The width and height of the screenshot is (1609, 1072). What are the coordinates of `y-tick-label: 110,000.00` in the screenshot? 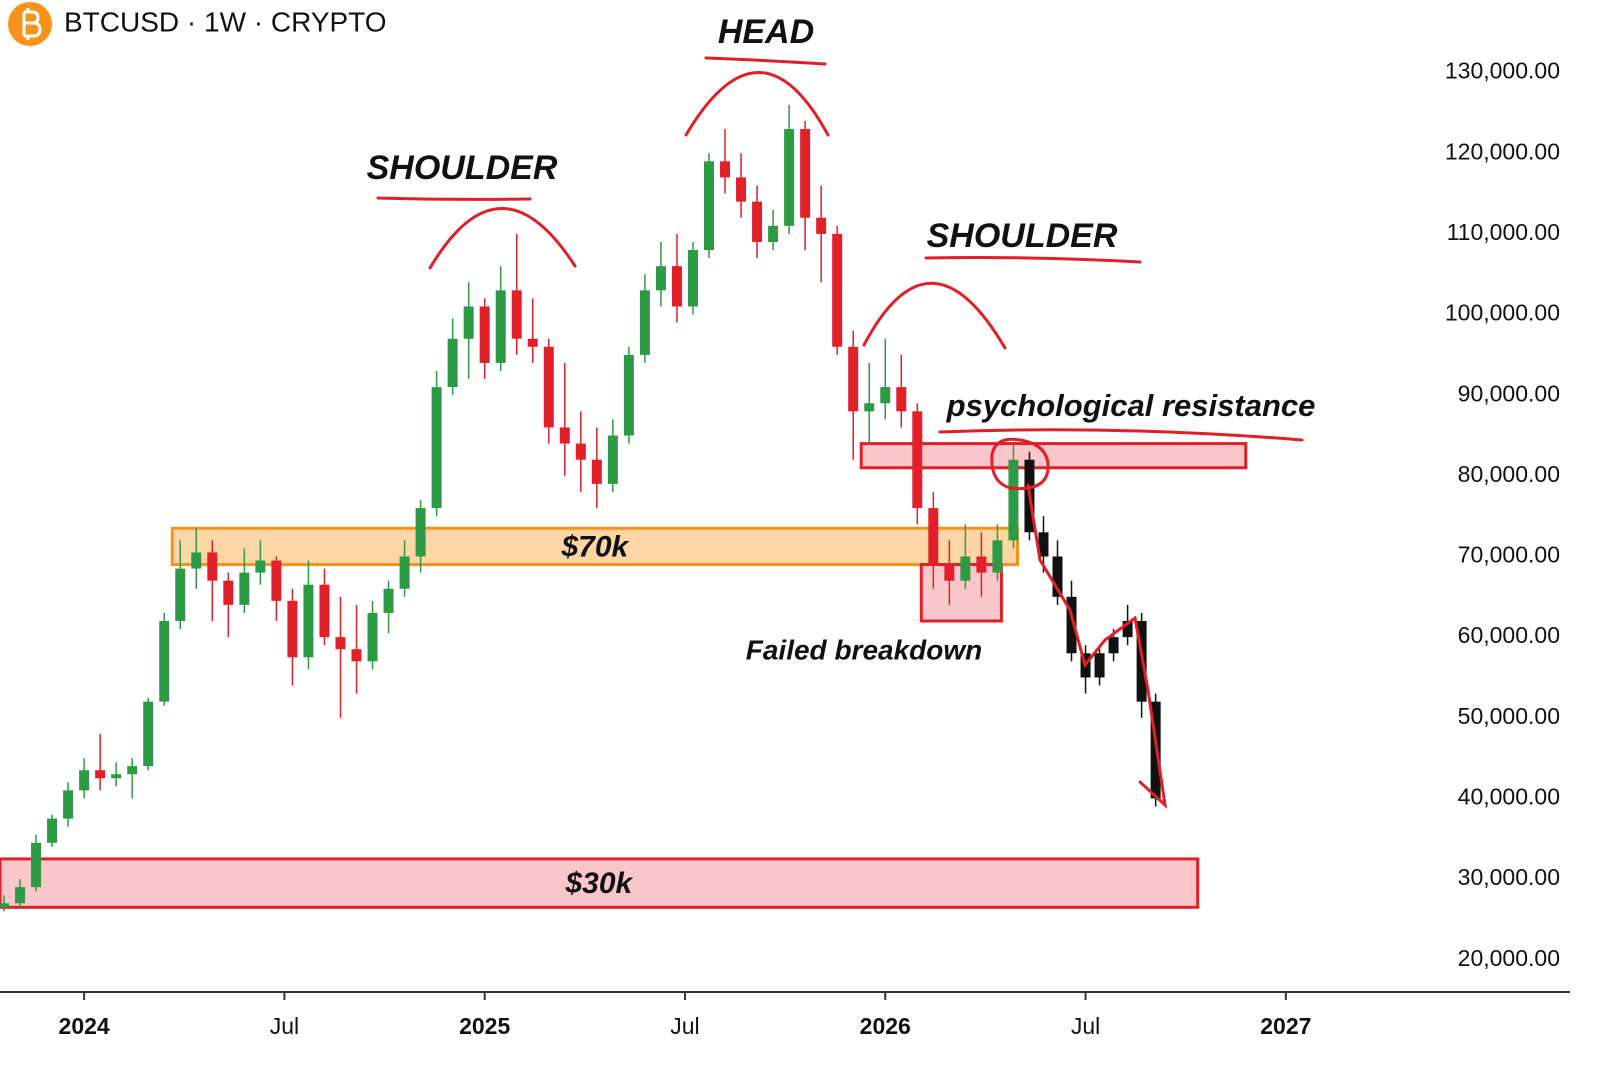 It's located at (1503, 232).